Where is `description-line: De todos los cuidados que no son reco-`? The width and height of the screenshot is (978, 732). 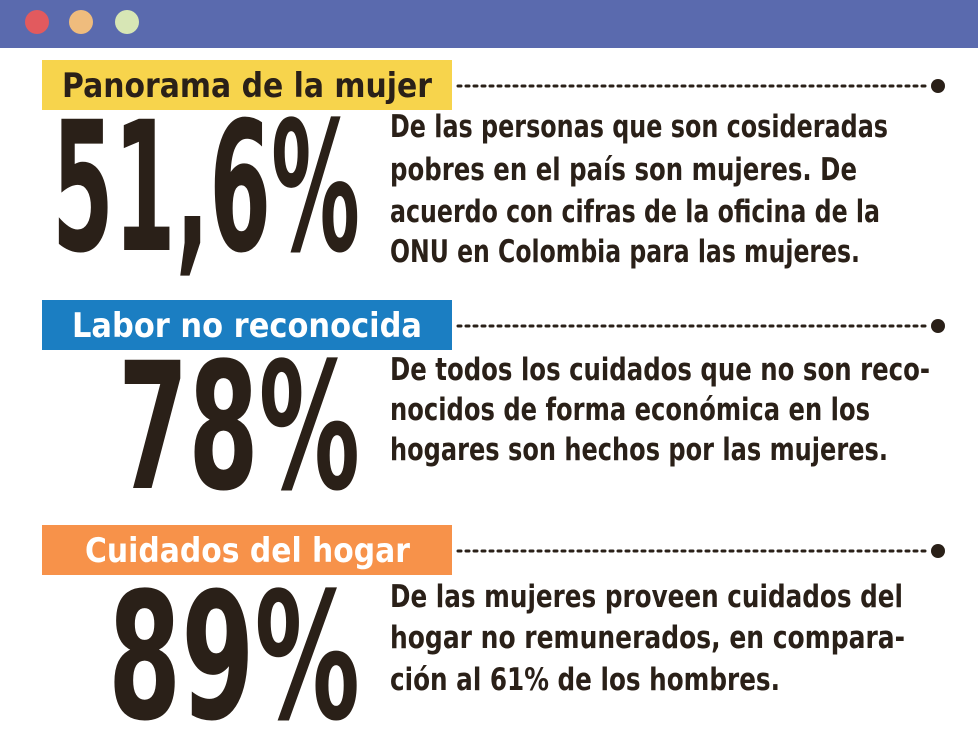
description-line: De todos los cuidados que no son reco- is located at coordinates (660, 370).